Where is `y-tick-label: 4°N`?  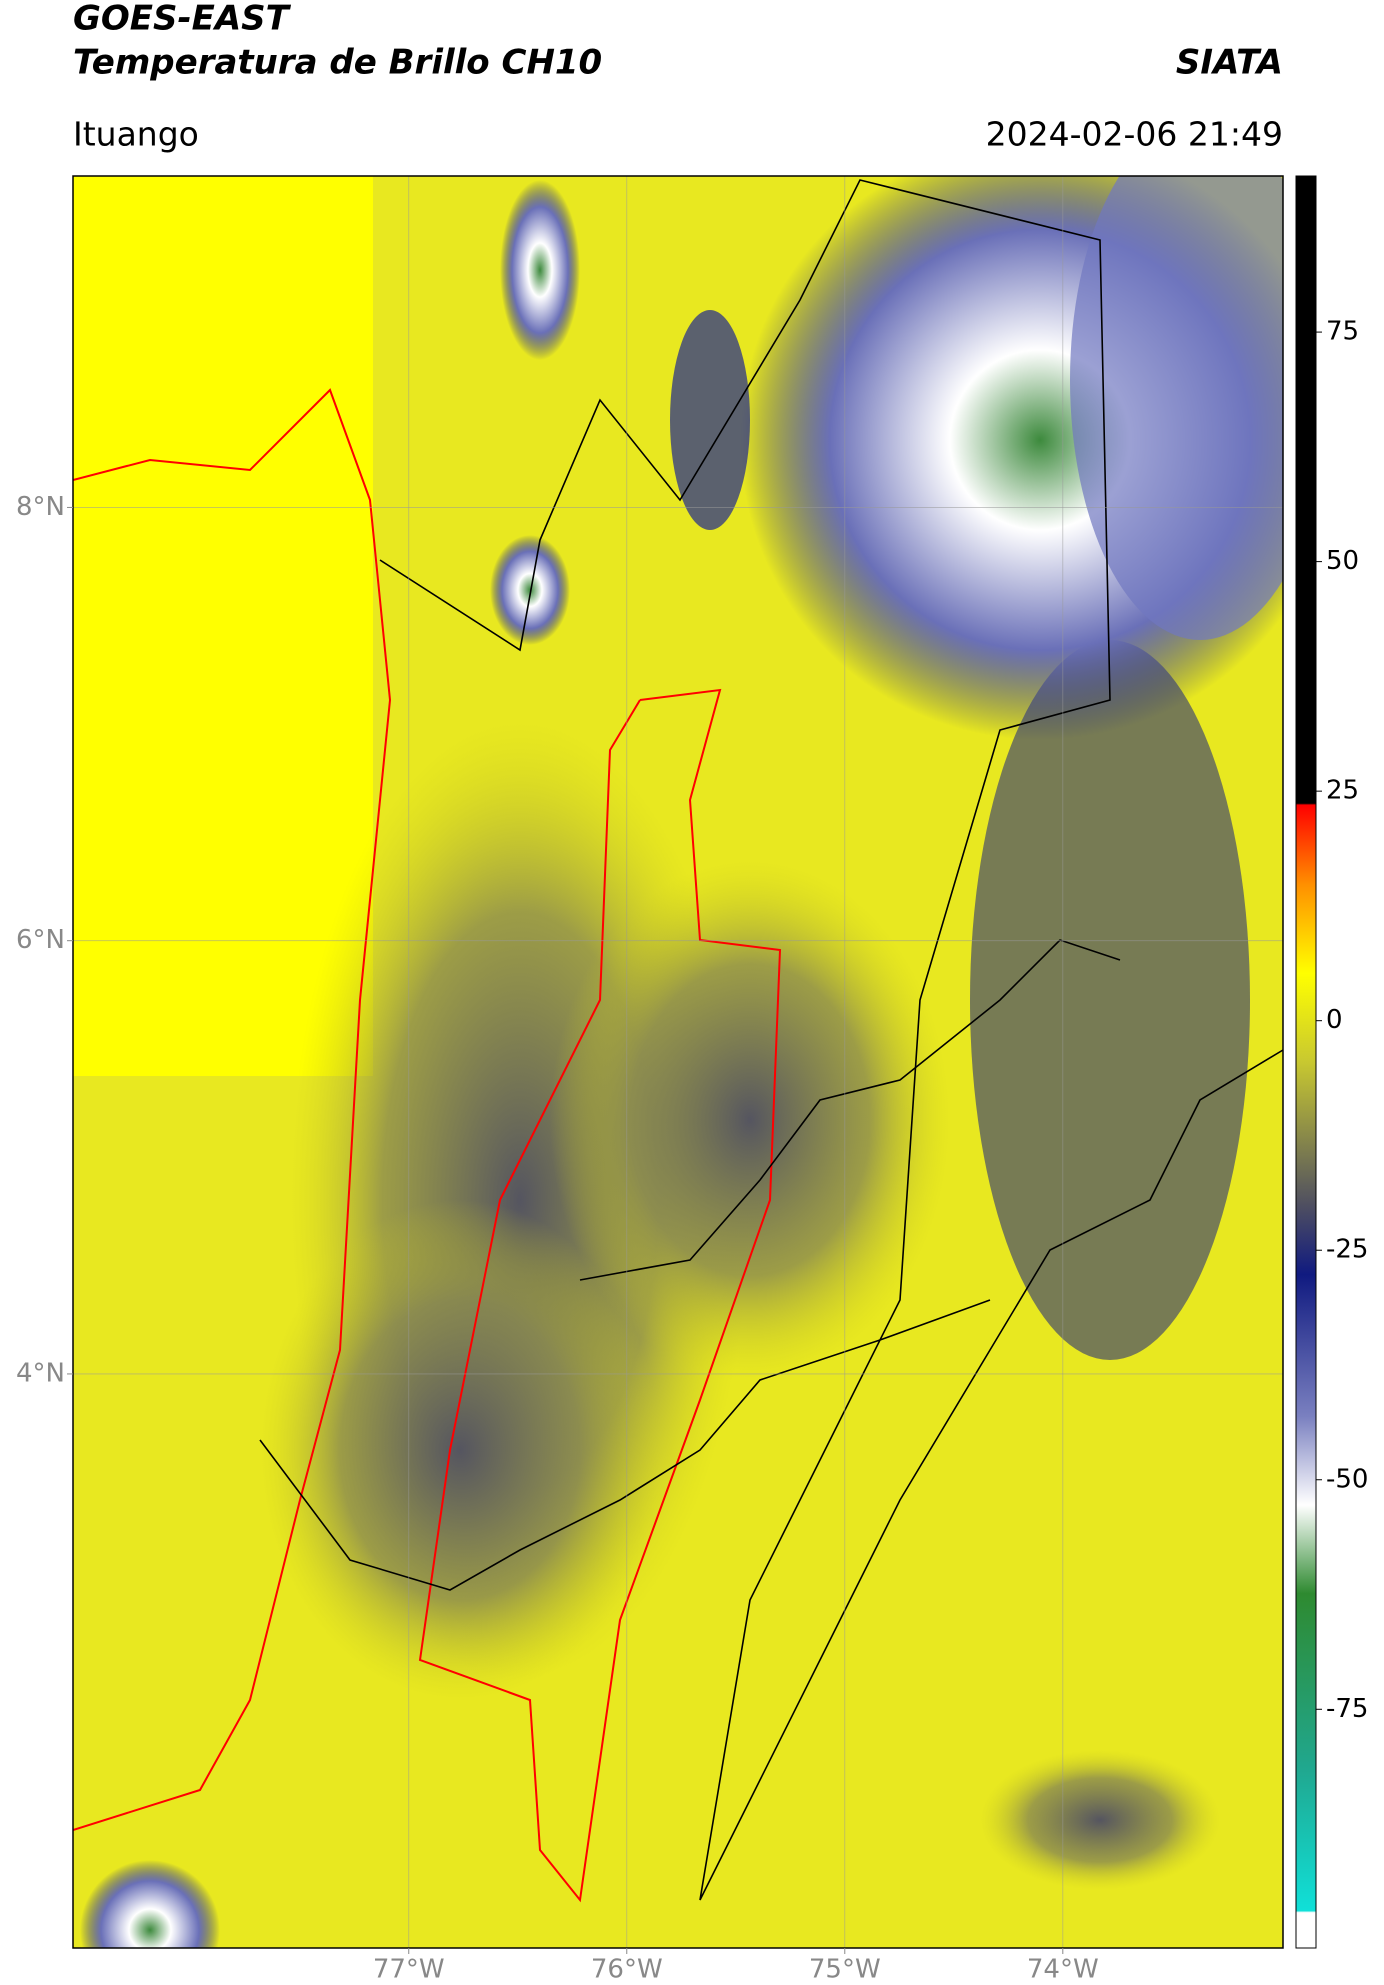 y-tick-label: 4°N is located at coordinates (40, 1373).